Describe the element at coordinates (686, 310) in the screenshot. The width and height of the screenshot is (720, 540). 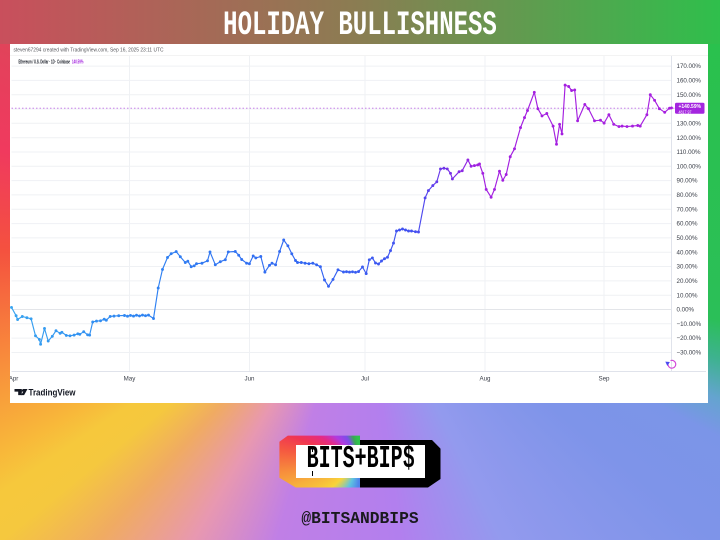
I see `svg-text: 0.00%` at that location.